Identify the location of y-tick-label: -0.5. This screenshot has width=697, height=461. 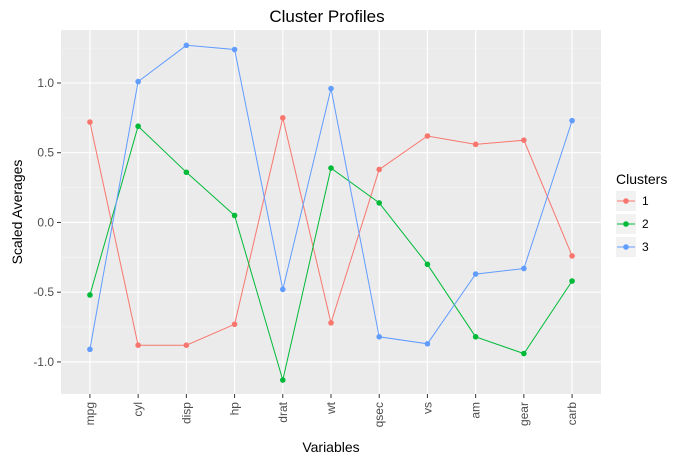
(43, 292).